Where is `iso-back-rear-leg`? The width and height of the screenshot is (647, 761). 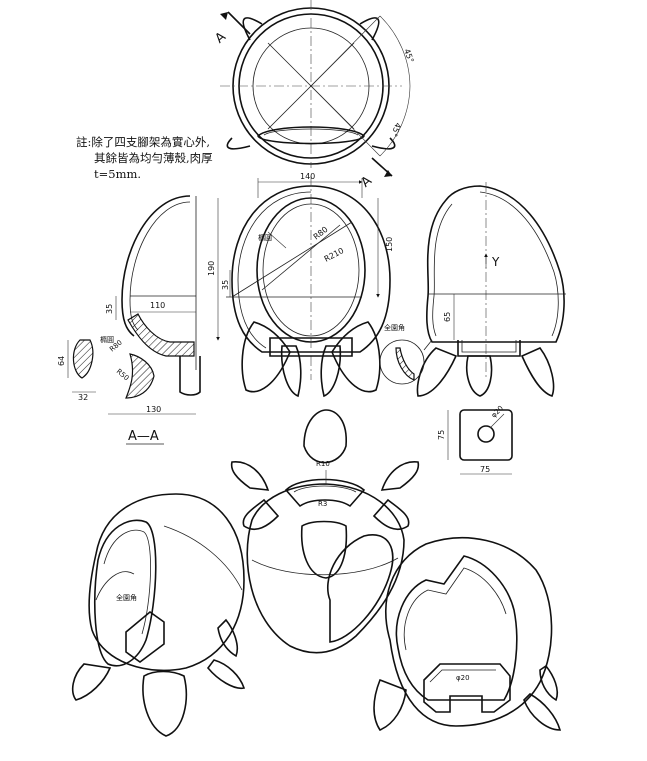
iso-back-rear-leg is located at coordinates (324, 549).